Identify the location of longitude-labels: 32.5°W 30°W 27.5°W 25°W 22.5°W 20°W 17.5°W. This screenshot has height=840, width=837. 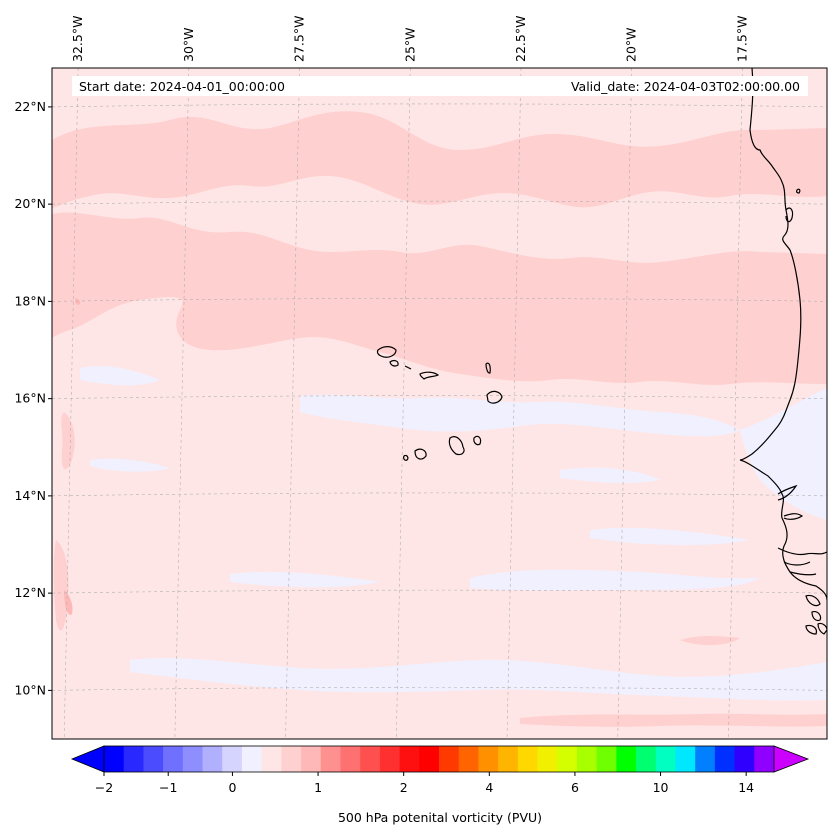
(409, 39).